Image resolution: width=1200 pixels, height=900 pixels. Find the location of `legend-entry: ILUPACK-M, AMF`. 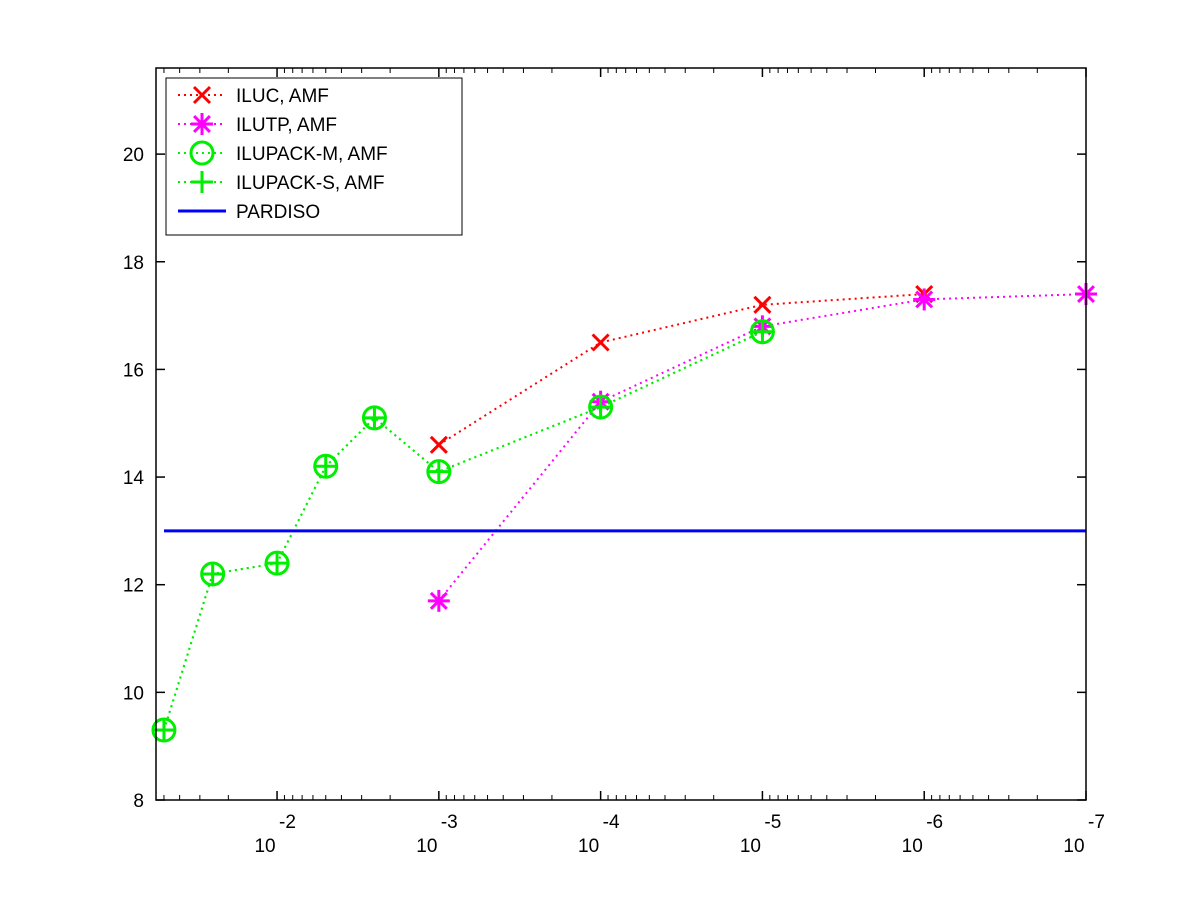

legend-entry: ILUPACK-M, AMF is located at coordinates (283, 153).